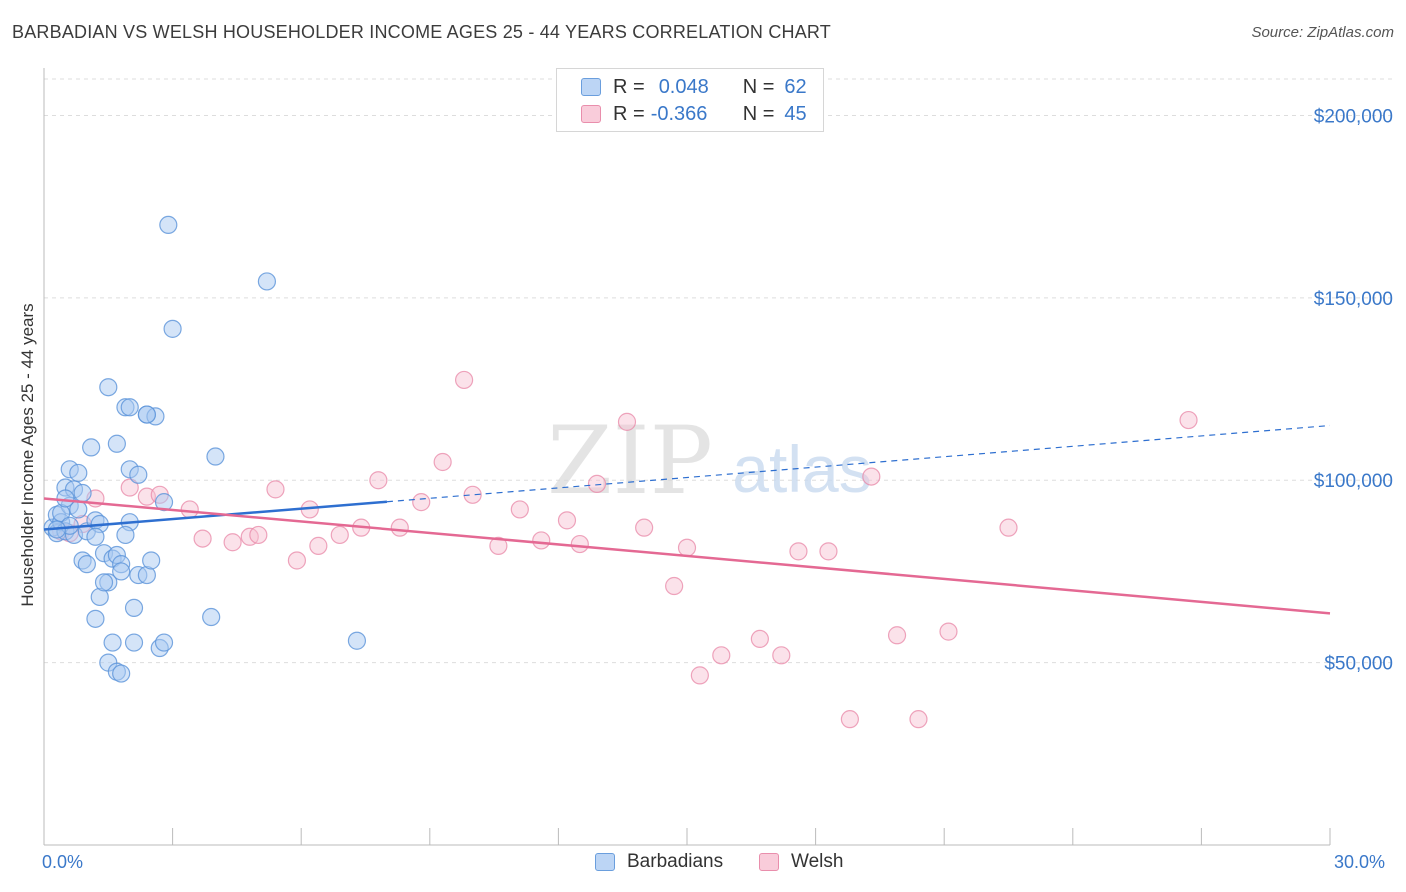 This screenshot has width=1406, height=892. I want to click on chart-source: Source: ZipAtlas.com, so click(1322, 32).